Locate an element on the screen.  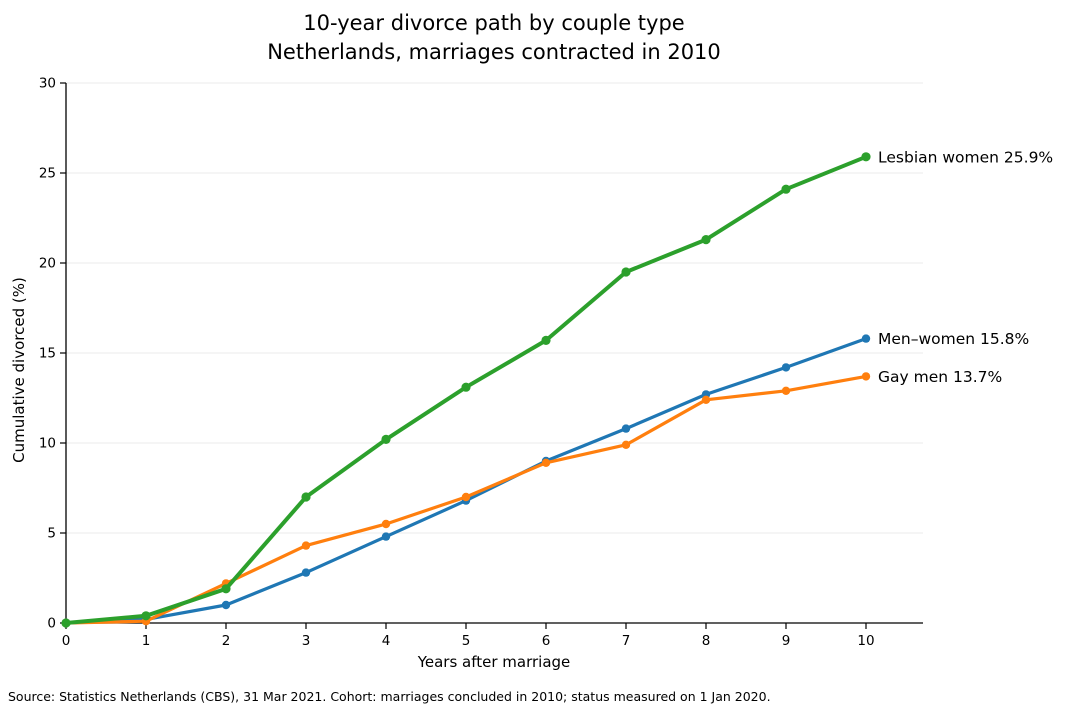
x-tick-label: 8 is located at coordinates (706, 641).